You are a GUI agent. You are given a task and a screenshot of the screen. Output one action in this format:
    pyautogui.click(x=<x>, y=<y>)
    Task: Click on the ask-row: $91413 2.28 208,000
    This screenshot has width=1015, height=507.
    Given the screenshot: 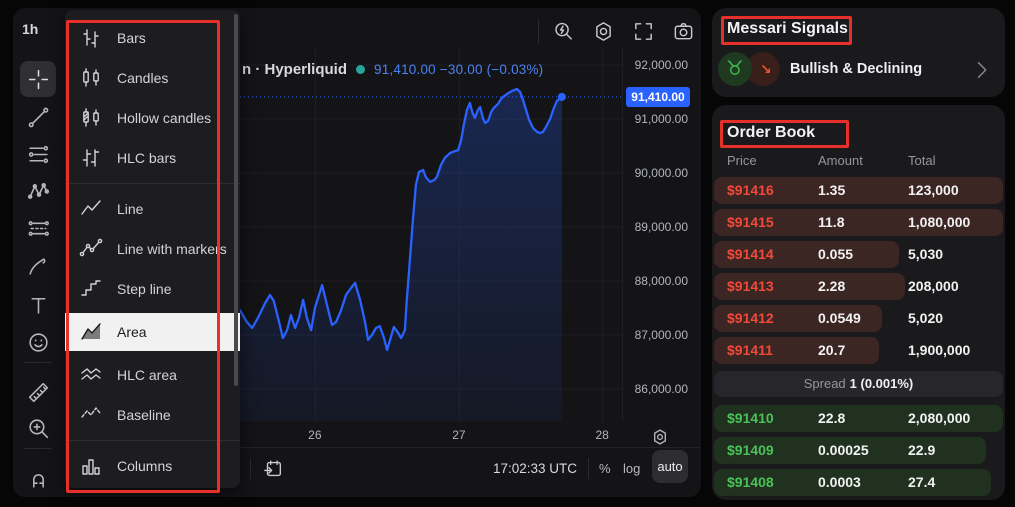 What is the action you would take?
    pyautogui.click(x=858, y=286)
    